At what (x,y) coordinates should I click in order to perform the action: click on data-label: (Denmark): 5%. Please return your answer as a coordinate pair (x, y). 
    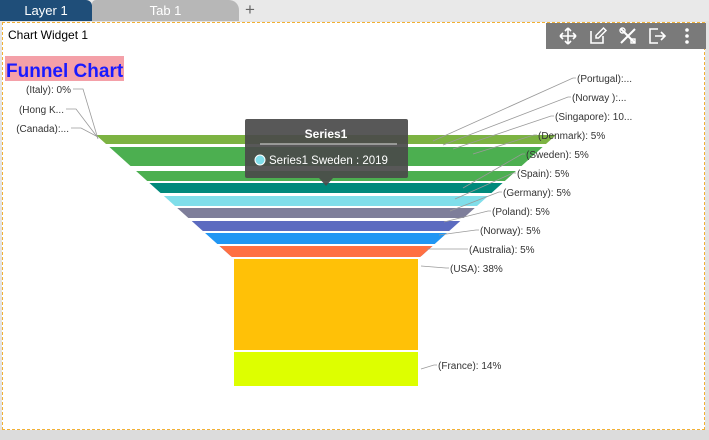
    Looking at the image, I should click on (571, 136).